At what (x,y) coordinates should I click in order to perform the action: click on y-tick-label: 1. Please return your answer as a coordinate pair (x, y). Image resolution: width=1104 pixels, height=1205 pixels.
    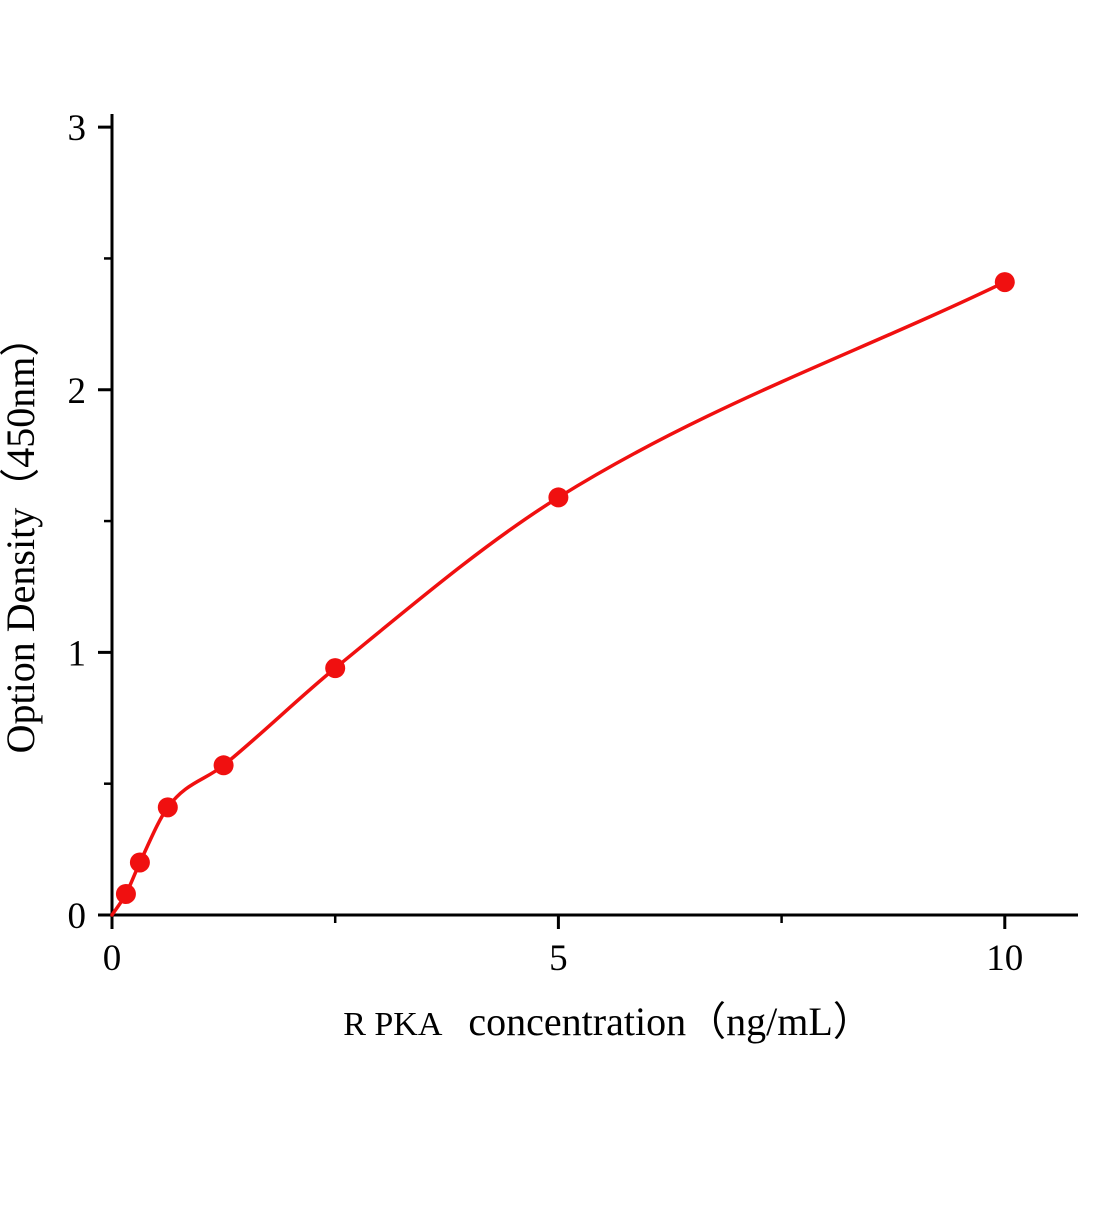
    Looking at the image, I should click on (77, 653).